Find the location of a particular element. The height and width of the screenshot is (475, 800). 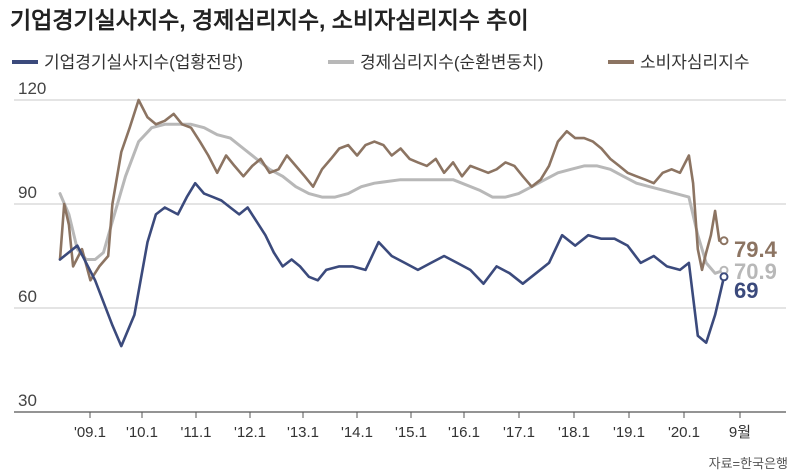

x-tick-label: '11.1 is located at coordinates (196, 432).